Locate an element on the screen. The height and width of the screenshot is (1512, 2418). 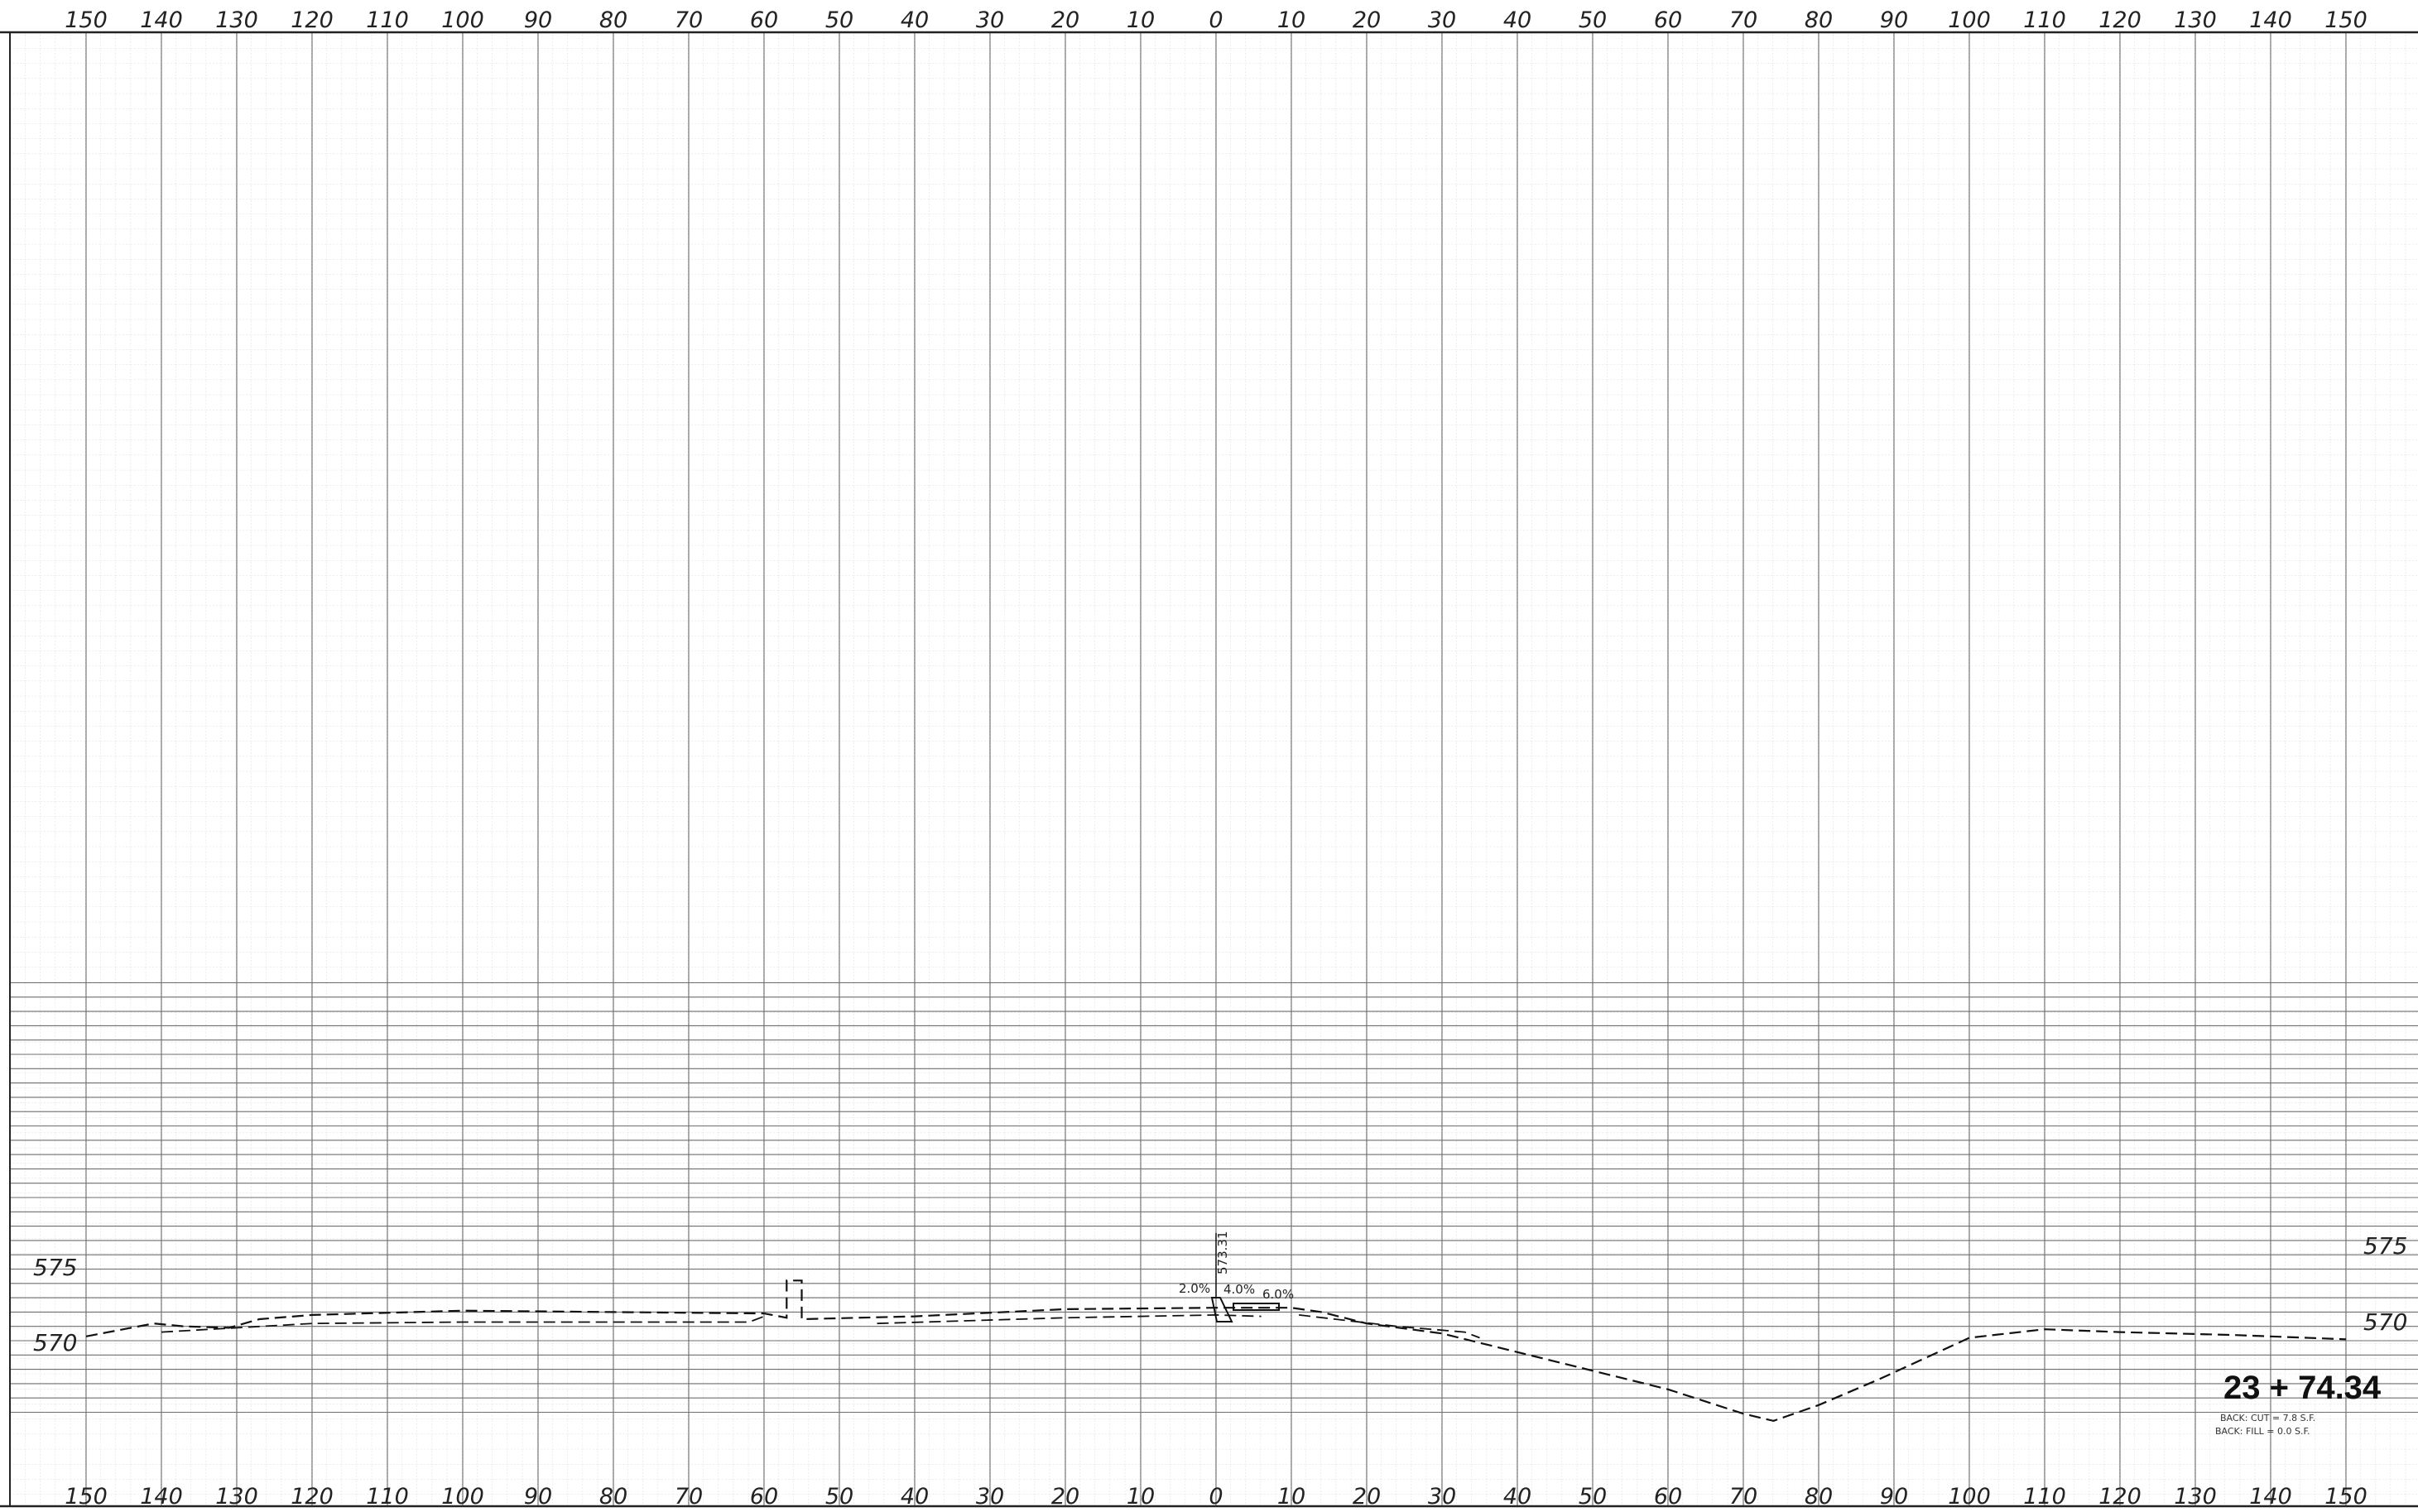
slope-annotation-right-2: 6.0% is located at coordinates (1278, 1294).